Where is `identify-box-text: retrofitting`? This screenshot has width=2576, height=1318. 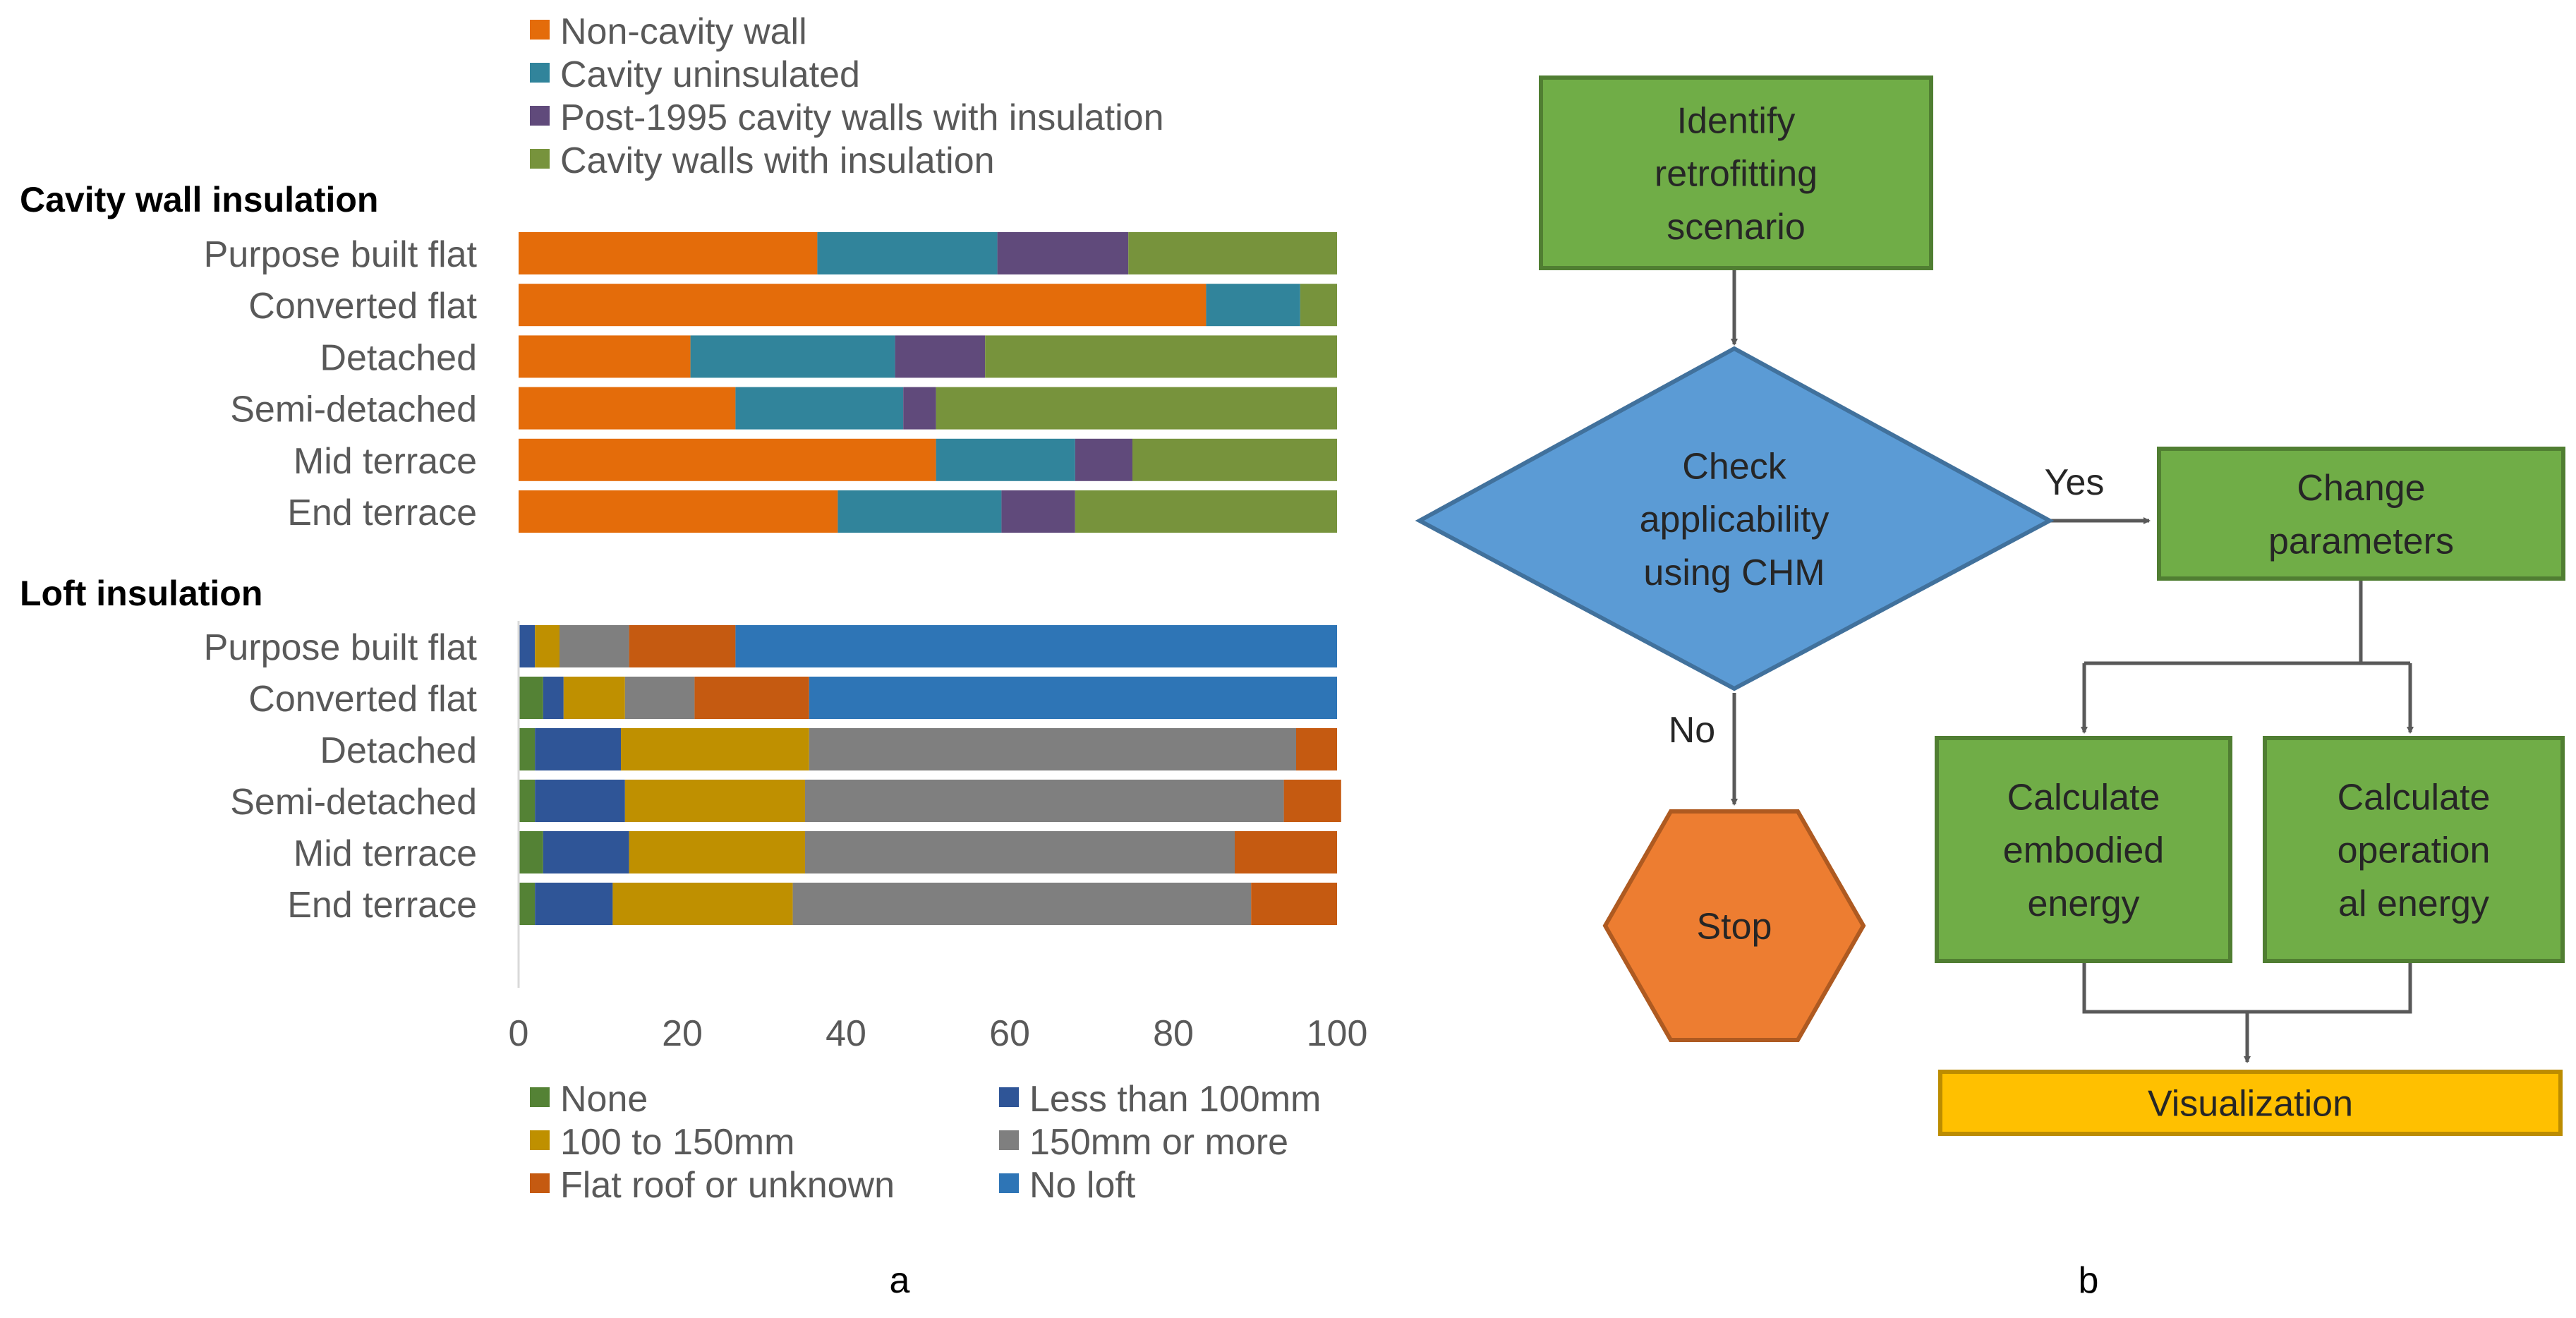 identify-box-text: retrofitting is located at coordinates (1737, 174).